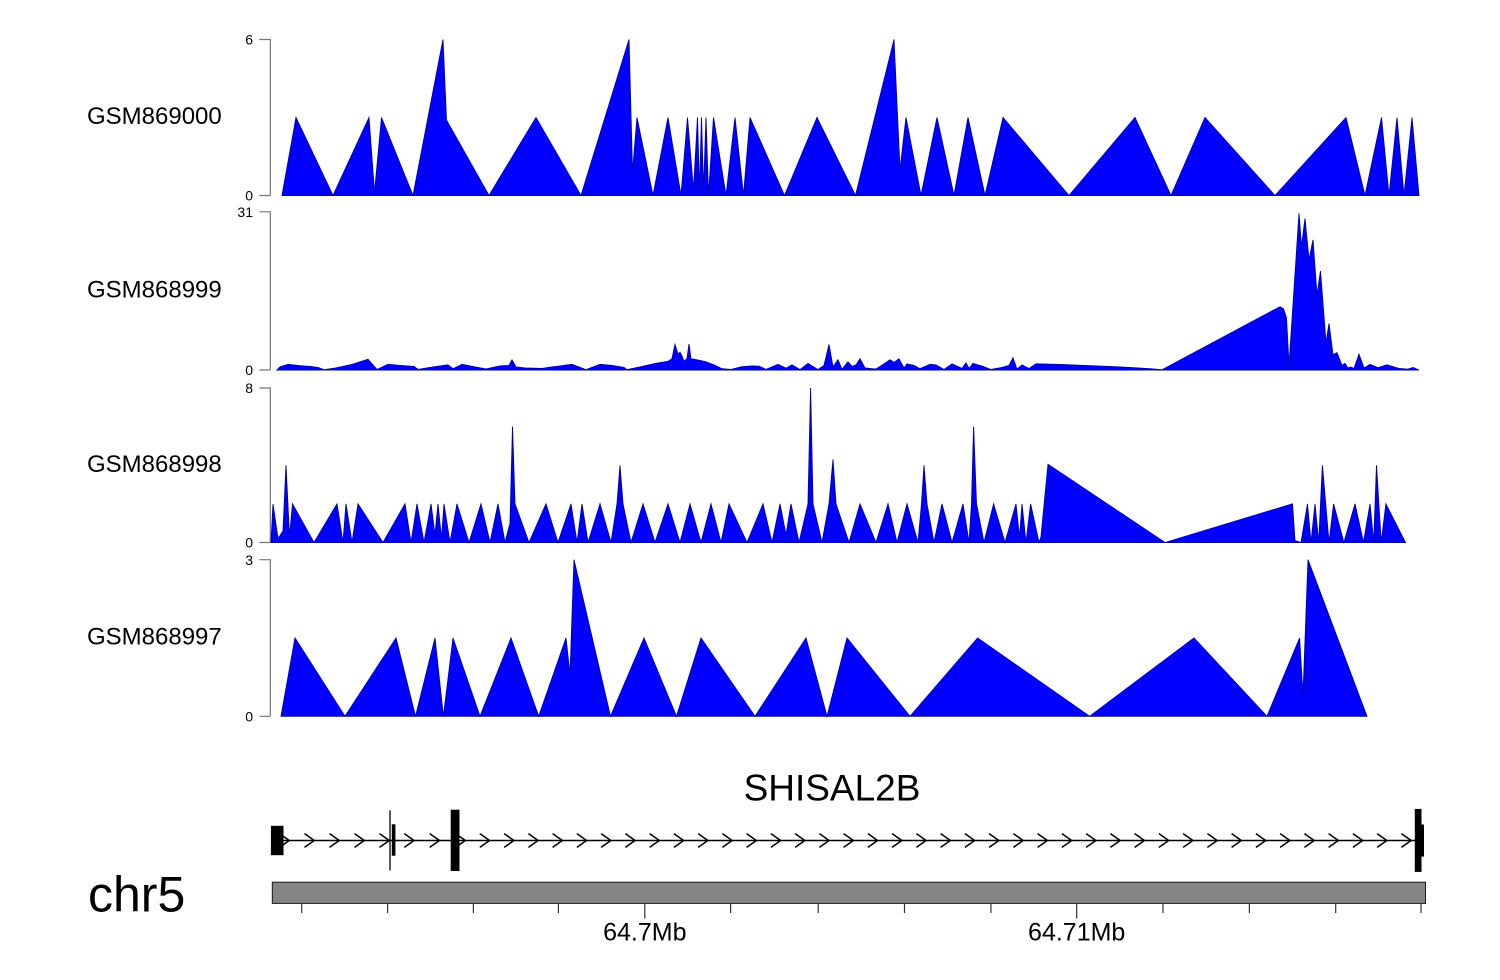  What do you see at coordinates (1076, 933) in the screenshot?
I see `svg-text: 64.71Mb` at bounding box center [1076, 933].